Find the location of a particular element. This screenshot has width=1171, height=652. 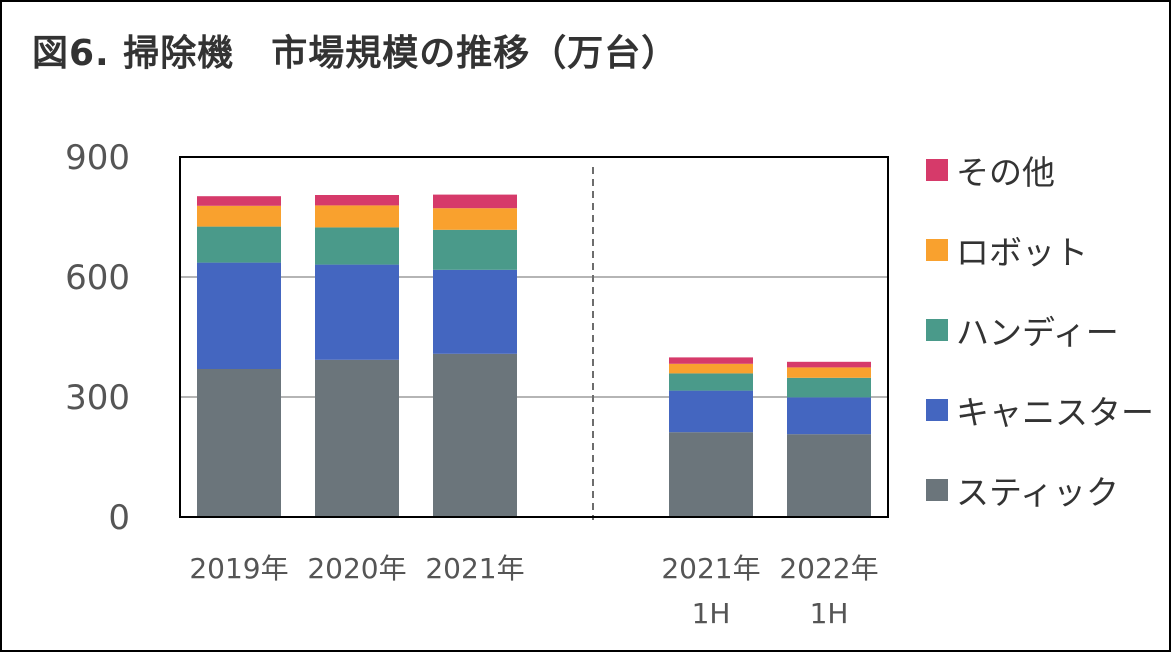

legend-item: キャニスター is located at coordinates (1040, 411).